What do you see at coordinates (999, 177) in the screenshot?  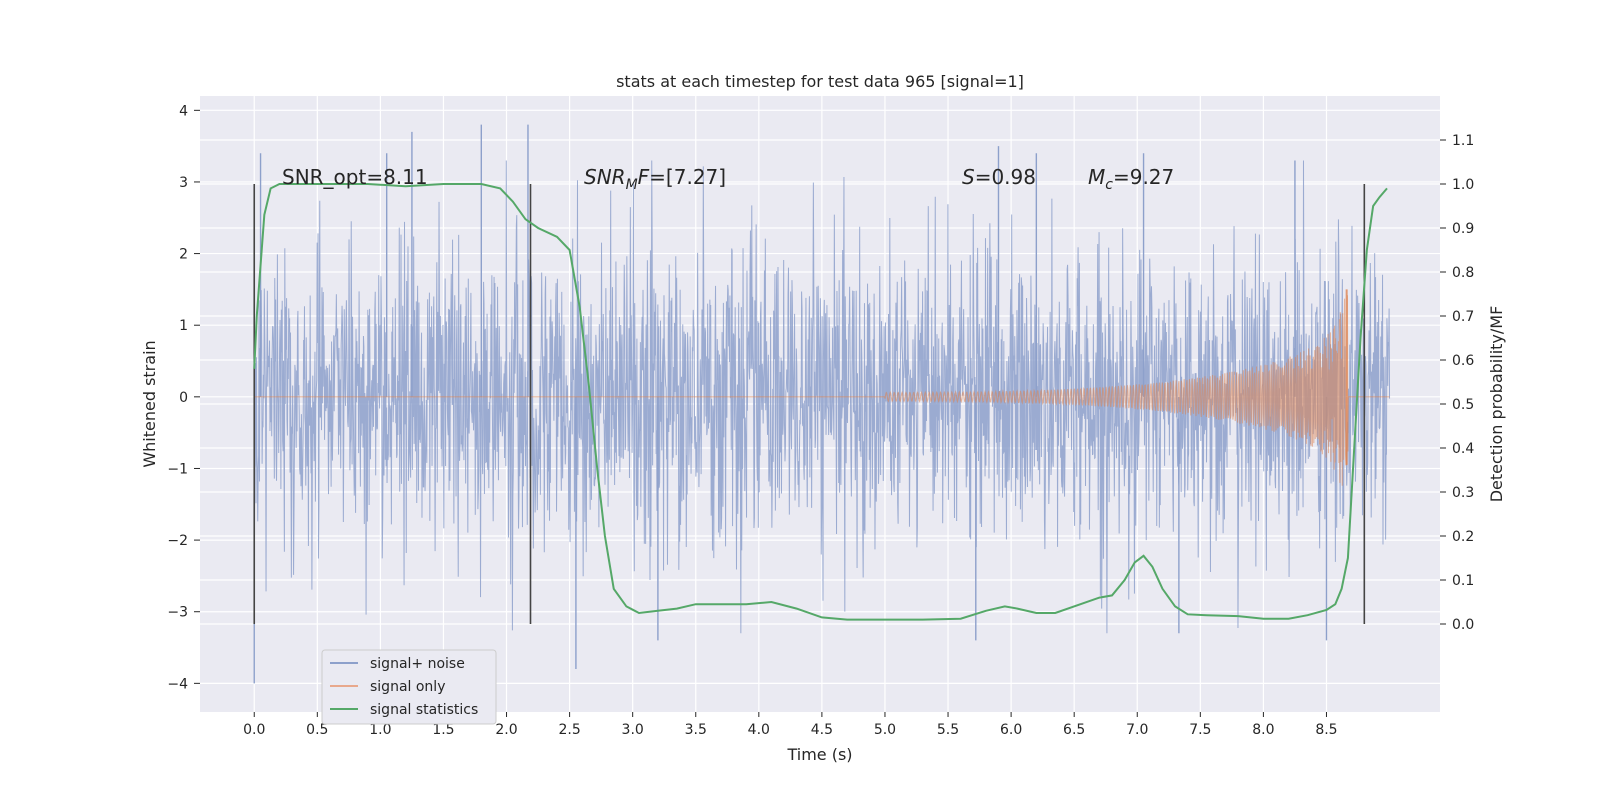 I see `annotation-s: S=0.98` at bounding box center [999, 177].